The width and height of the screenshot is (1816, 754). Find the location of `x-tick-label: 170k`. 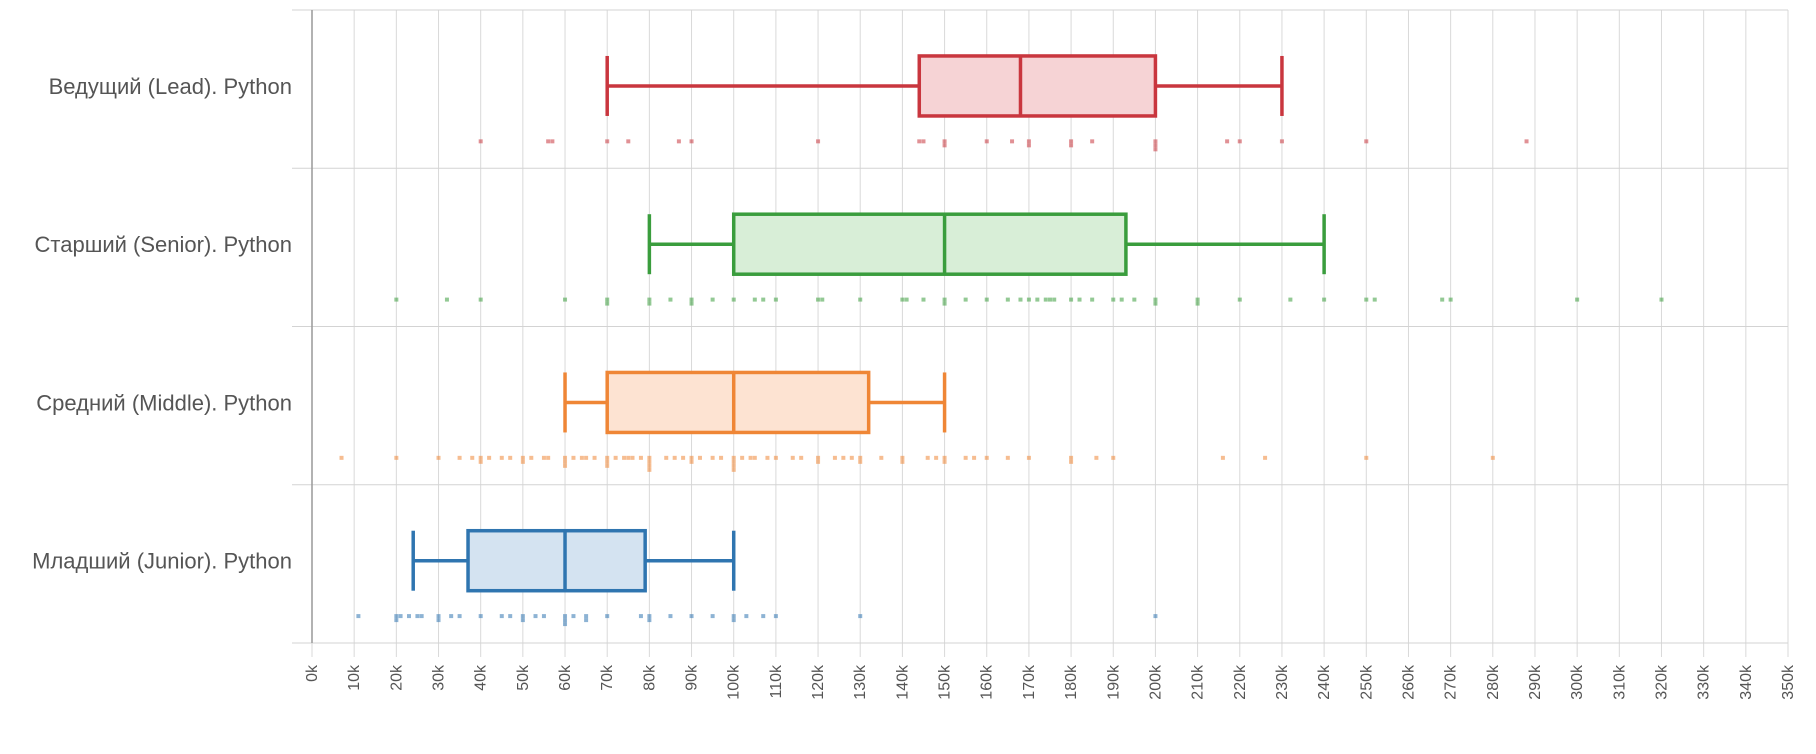

x-tick-label: 170k is located at coordinates (1029, 682).